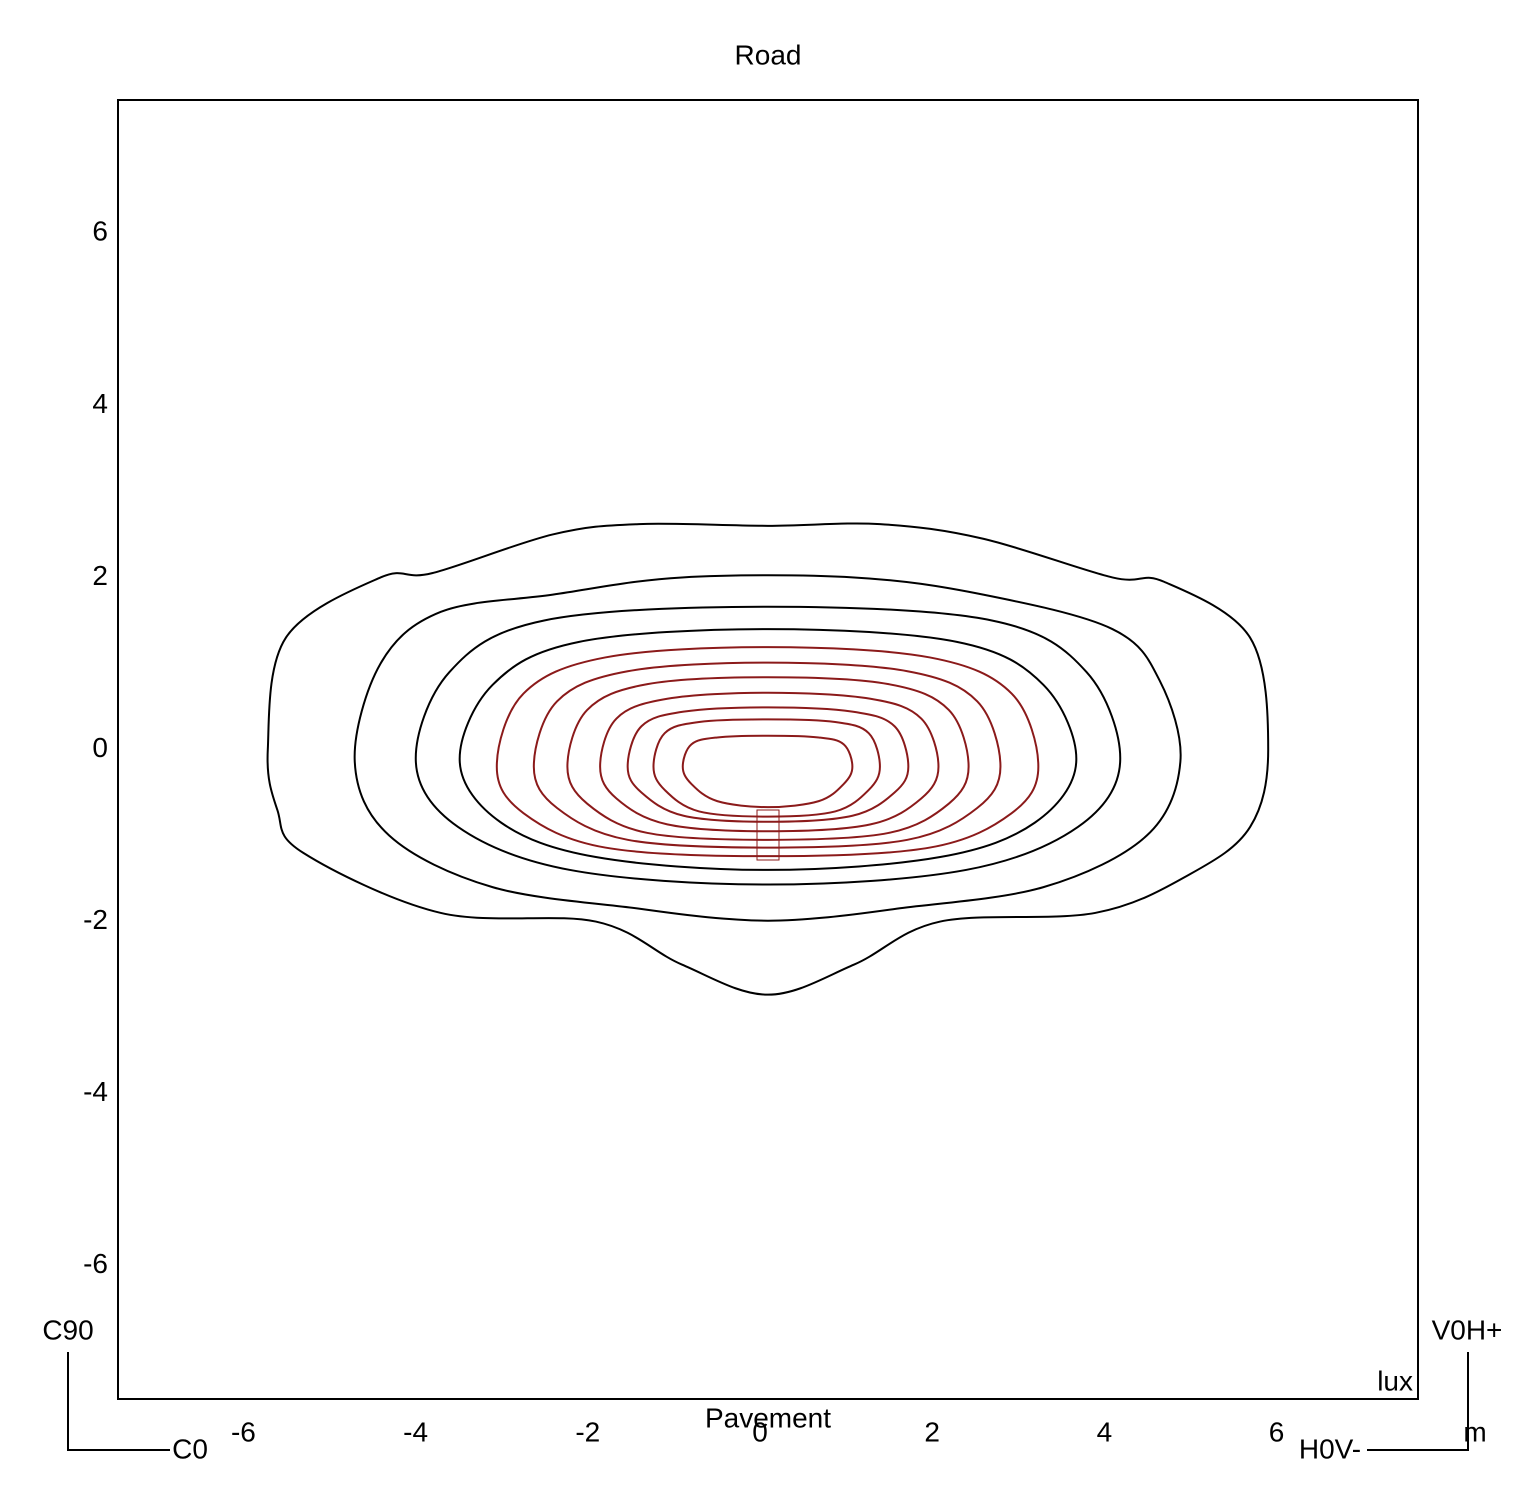 The image size is (1533, 1500). I want to click on unit-label: lux, so click(1395, 1380).